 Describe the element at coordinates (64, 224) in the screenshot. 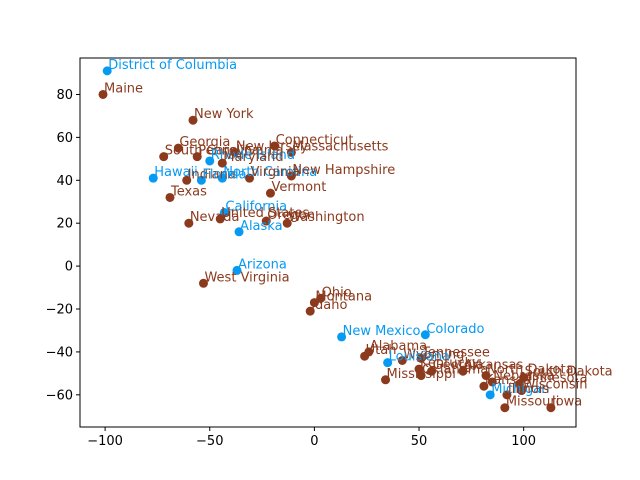

I see `y-tick-label: 20` at that location.